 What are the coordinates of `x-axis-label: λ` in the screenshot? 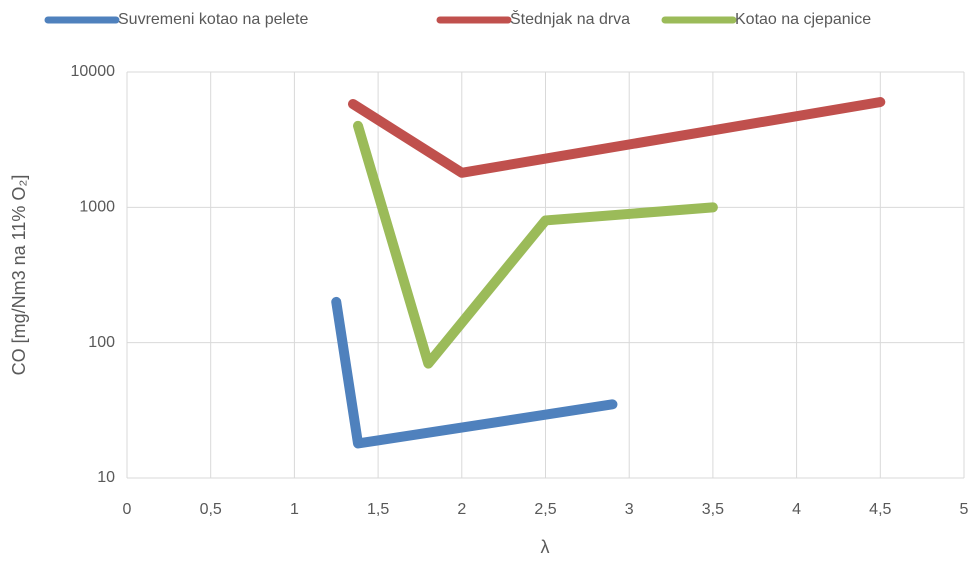 It's located at (545, 547).